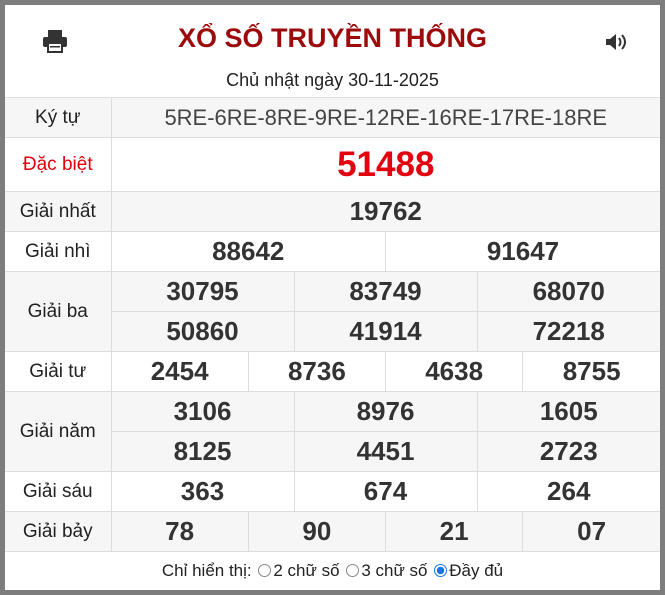 This screenshot has width=667, height=595. What do you see at coordinates (58, 251) in the screenshot?
I see `label: Giải nhì` at bounding box center [58, 251].